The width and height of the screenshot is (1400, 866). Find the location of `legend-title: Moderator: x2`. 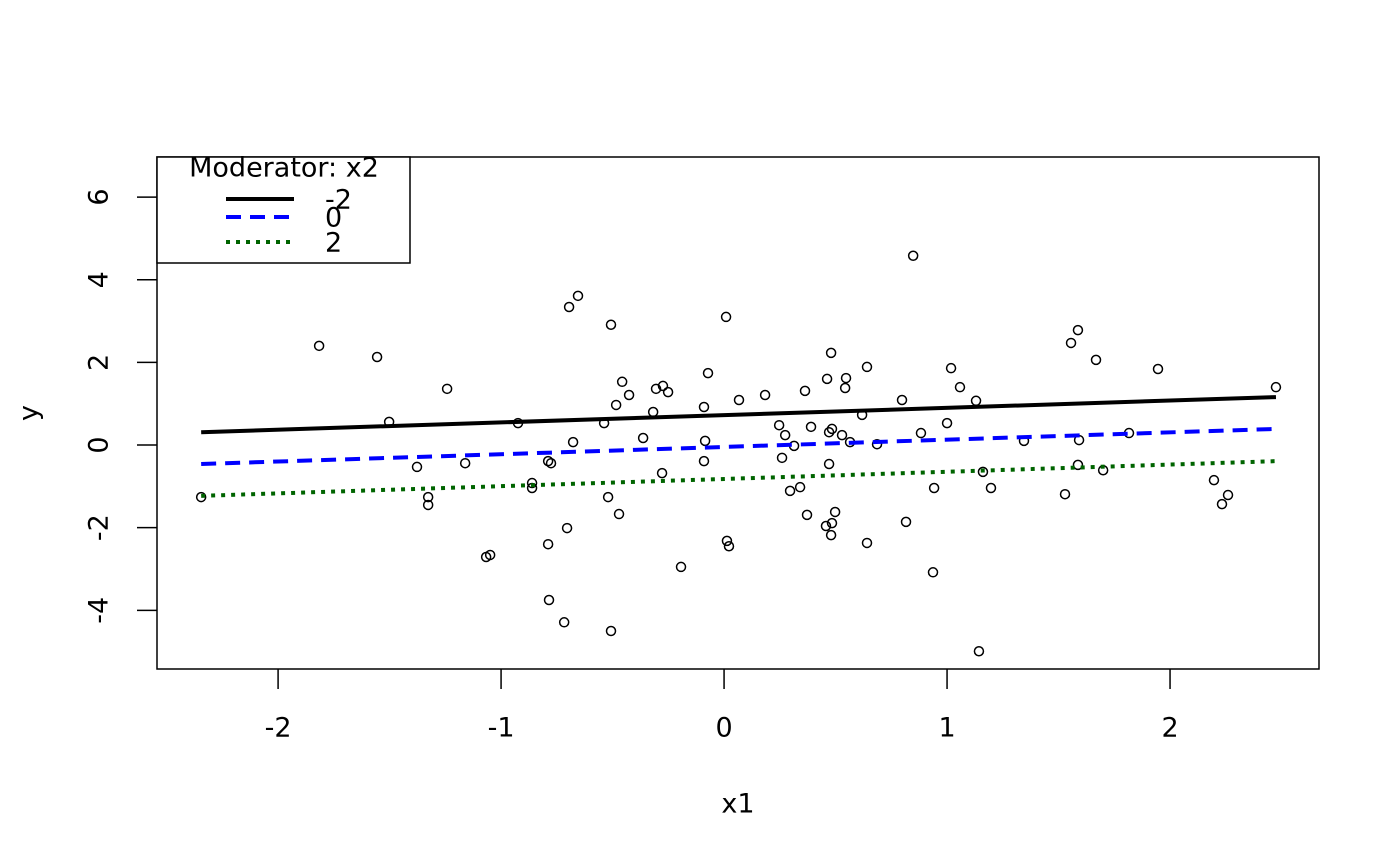

legend-title: Moderator: x2 is located at coordinates (284, 168).